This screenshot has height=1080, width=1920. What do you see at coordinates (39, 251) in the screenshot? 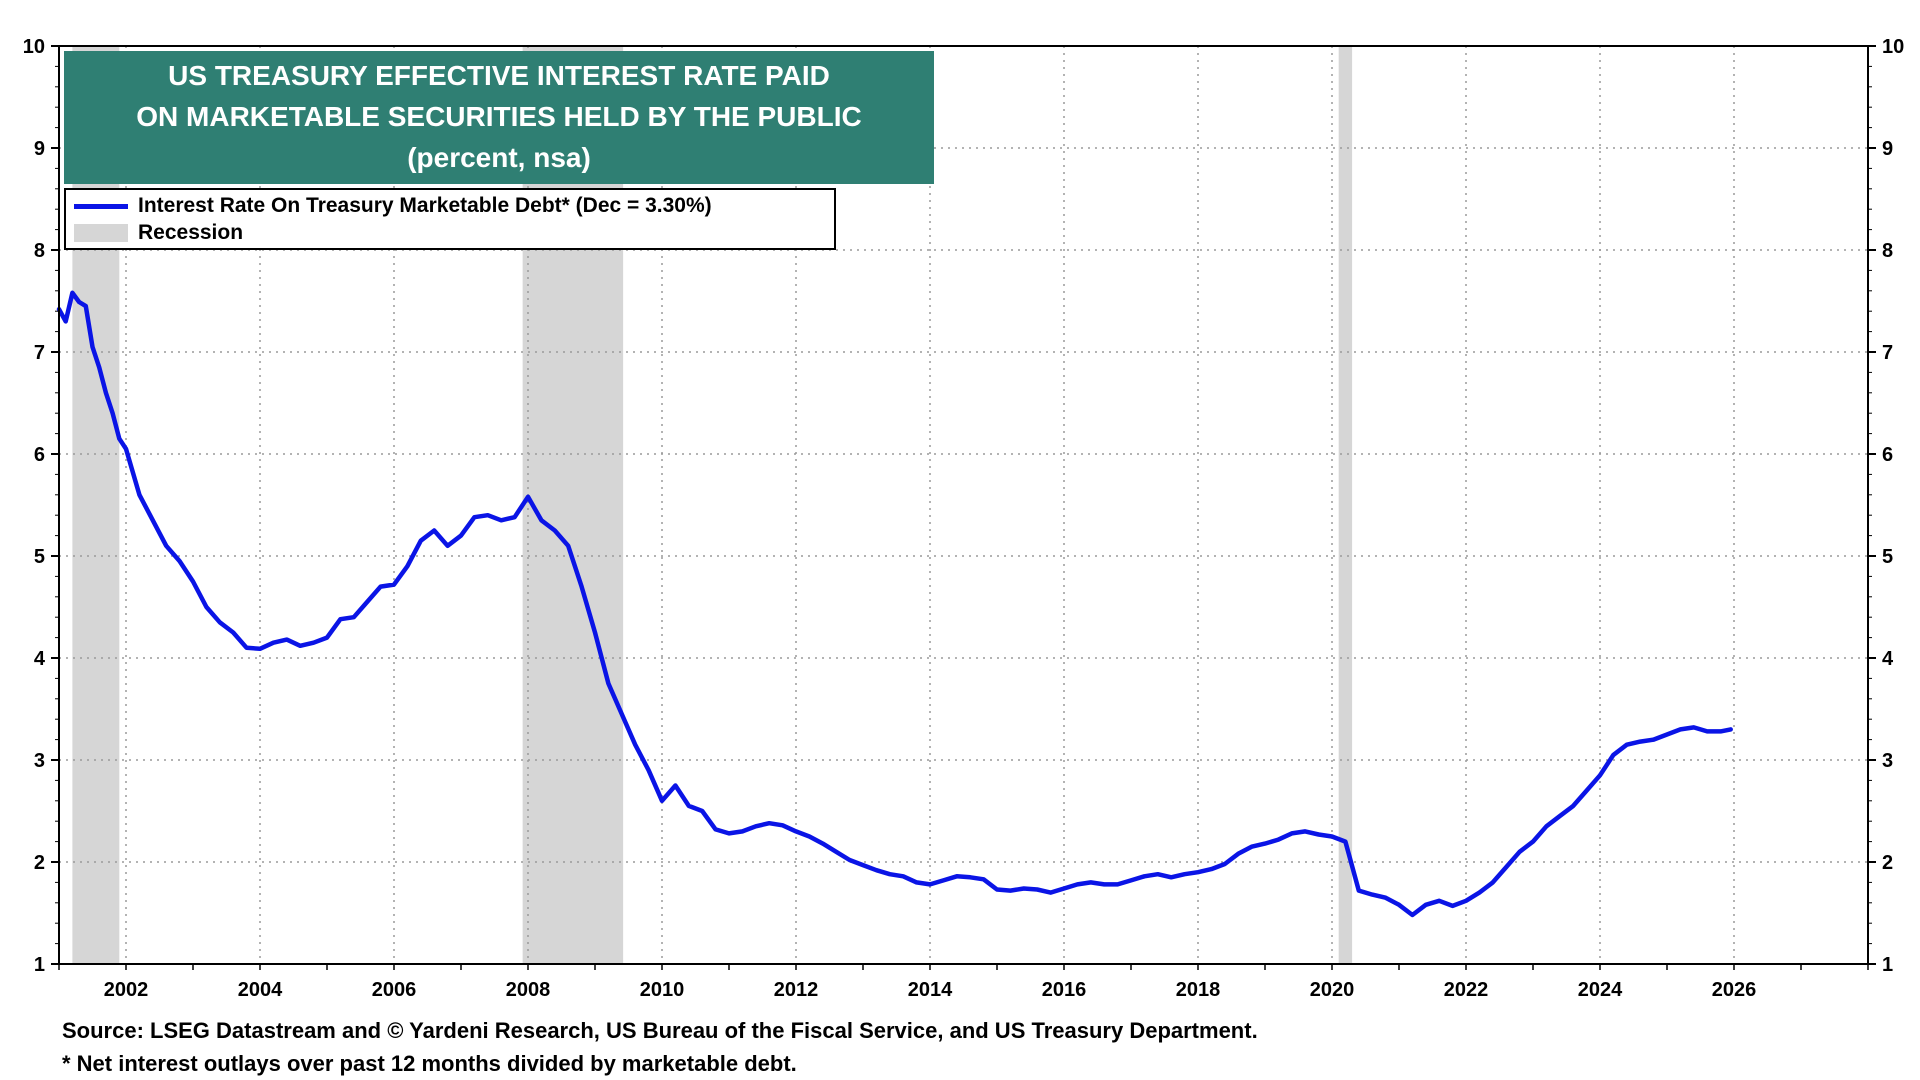
I see `y-tick-label-left: 8` at bounding box center [39, 251].